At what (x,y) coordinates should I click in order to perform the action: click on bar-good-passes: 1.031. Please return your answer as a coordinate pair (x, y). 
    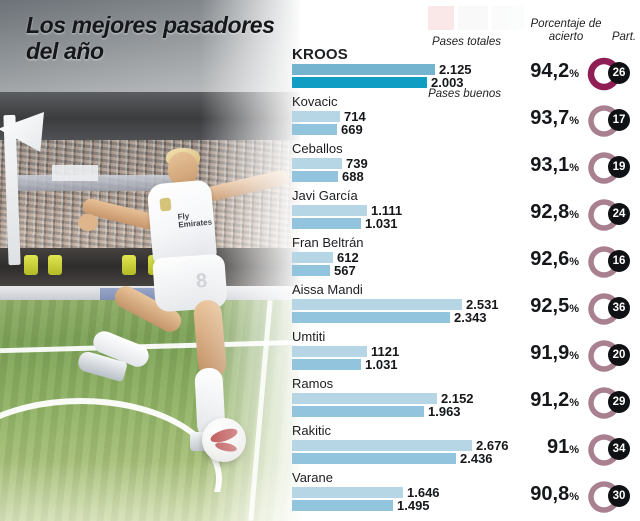
    Looking at the image, I should click on (392, 364).